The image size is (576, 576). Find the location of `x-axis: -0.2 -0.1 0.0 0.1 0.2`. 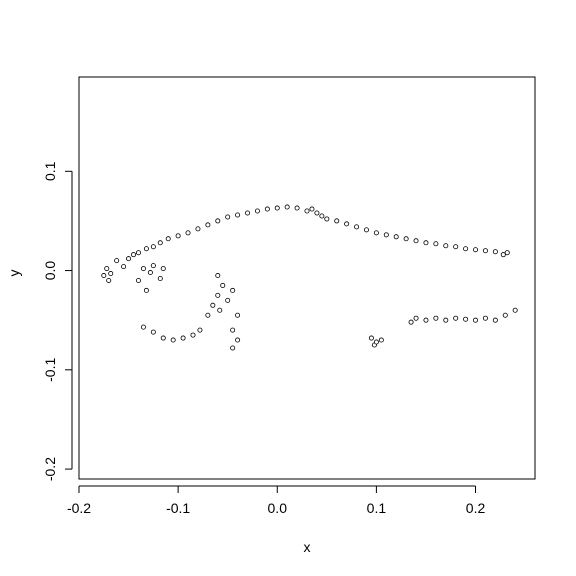

x-axis: -0.2 -0.1 0.0 0.1 0.2 is located at coordinates (276, 500).